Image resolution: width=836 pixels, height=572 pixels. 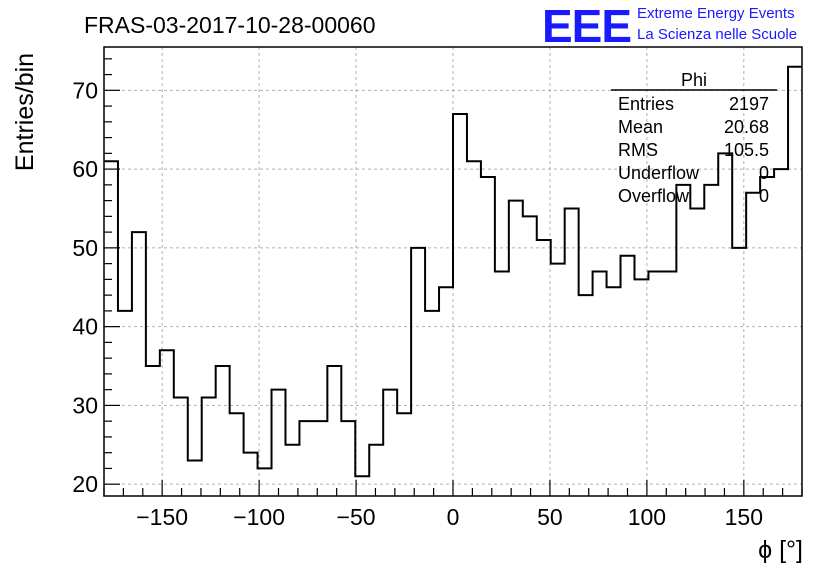 What do you see at coordinates (453, 517) in the screenshot?
I see `x-tick-label: 0` at bounding box center [453, 517].